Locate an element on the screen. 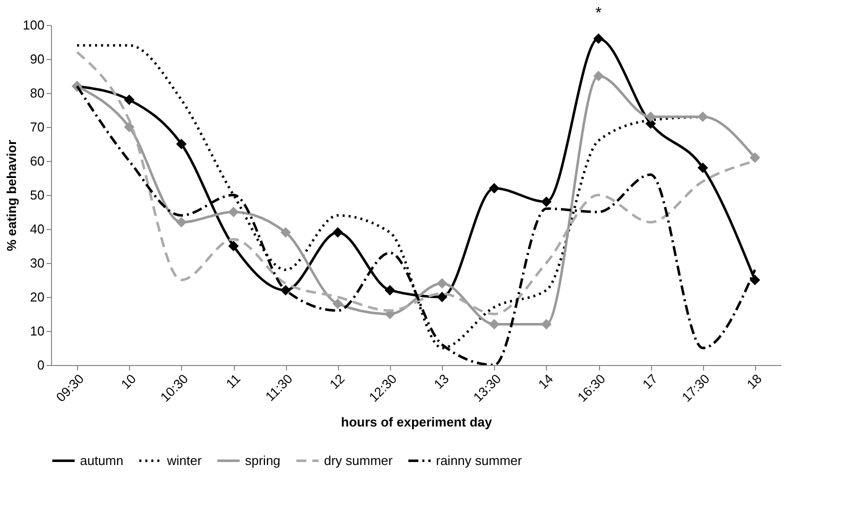 Image resolution: width=853 pixels, height=527 pixels. y-tick-label: 90 is located at coordinates (37, 59).